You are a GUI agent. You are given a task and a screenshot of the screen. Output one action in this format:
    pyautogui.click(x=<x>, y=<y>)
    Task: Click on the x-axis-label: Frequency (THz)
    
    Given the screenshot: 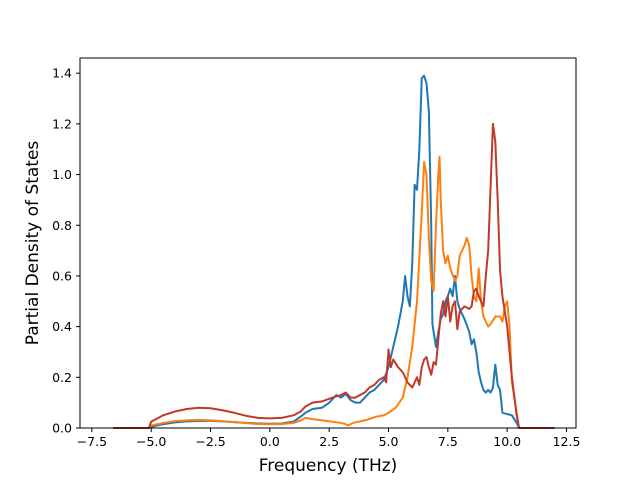 What is the action you would take?
    pyautogui.click(x=328, y=466)
    